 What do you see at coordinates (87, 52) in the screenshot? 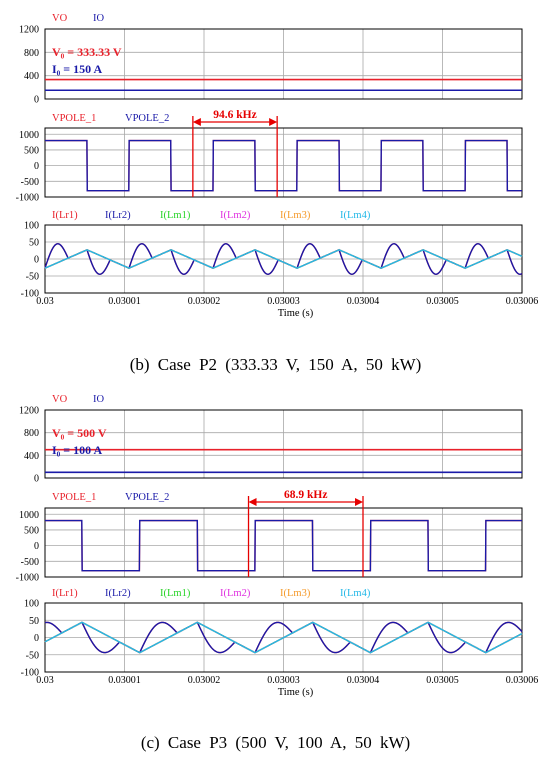
I see `annotation-text: V₀ = 333.33 V` at bounding box center [87, 52].